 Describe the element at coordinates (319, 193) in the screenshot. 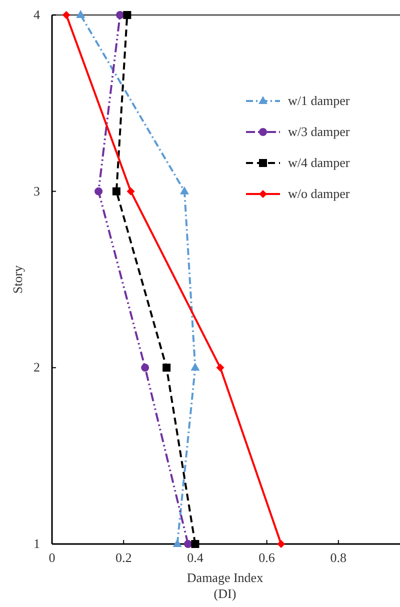

I see `legend-label: w/o damper` at that location.